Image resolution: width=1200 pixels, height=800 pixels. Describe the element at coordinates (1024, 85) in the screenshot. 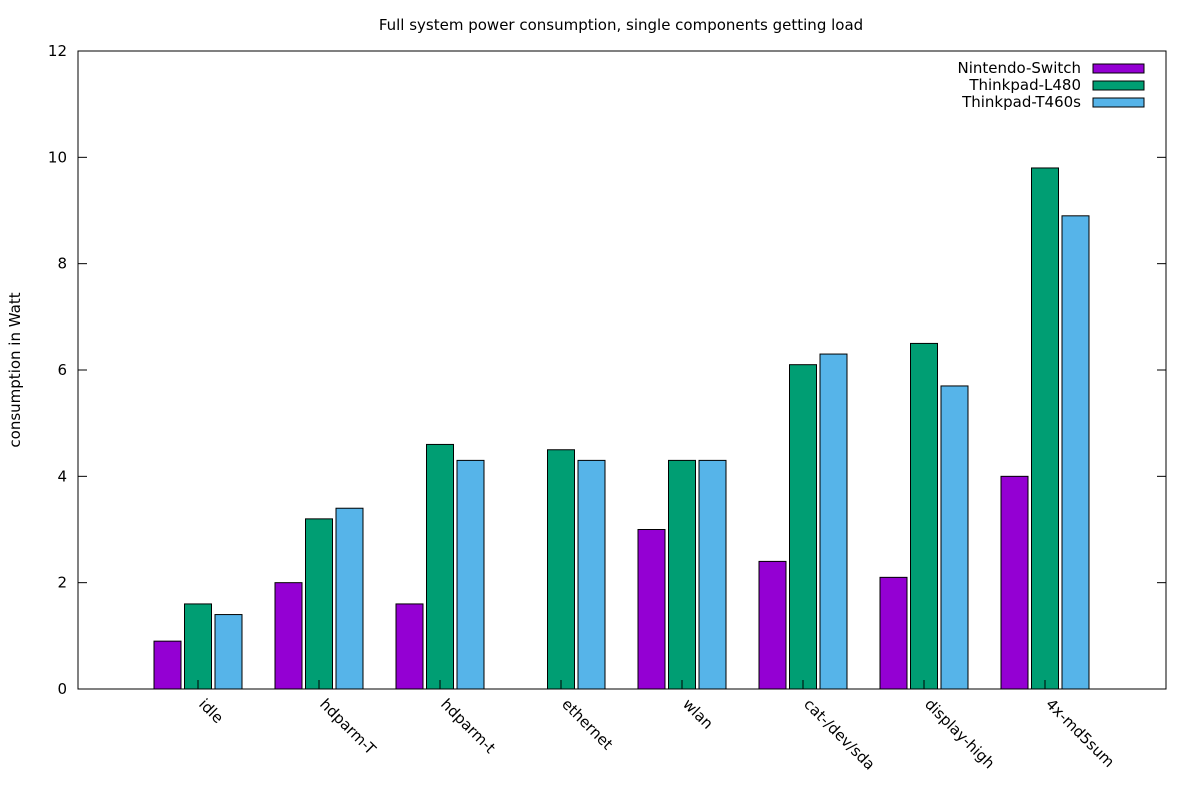

I see `legend-label: Thinkpad-L480` at that location.